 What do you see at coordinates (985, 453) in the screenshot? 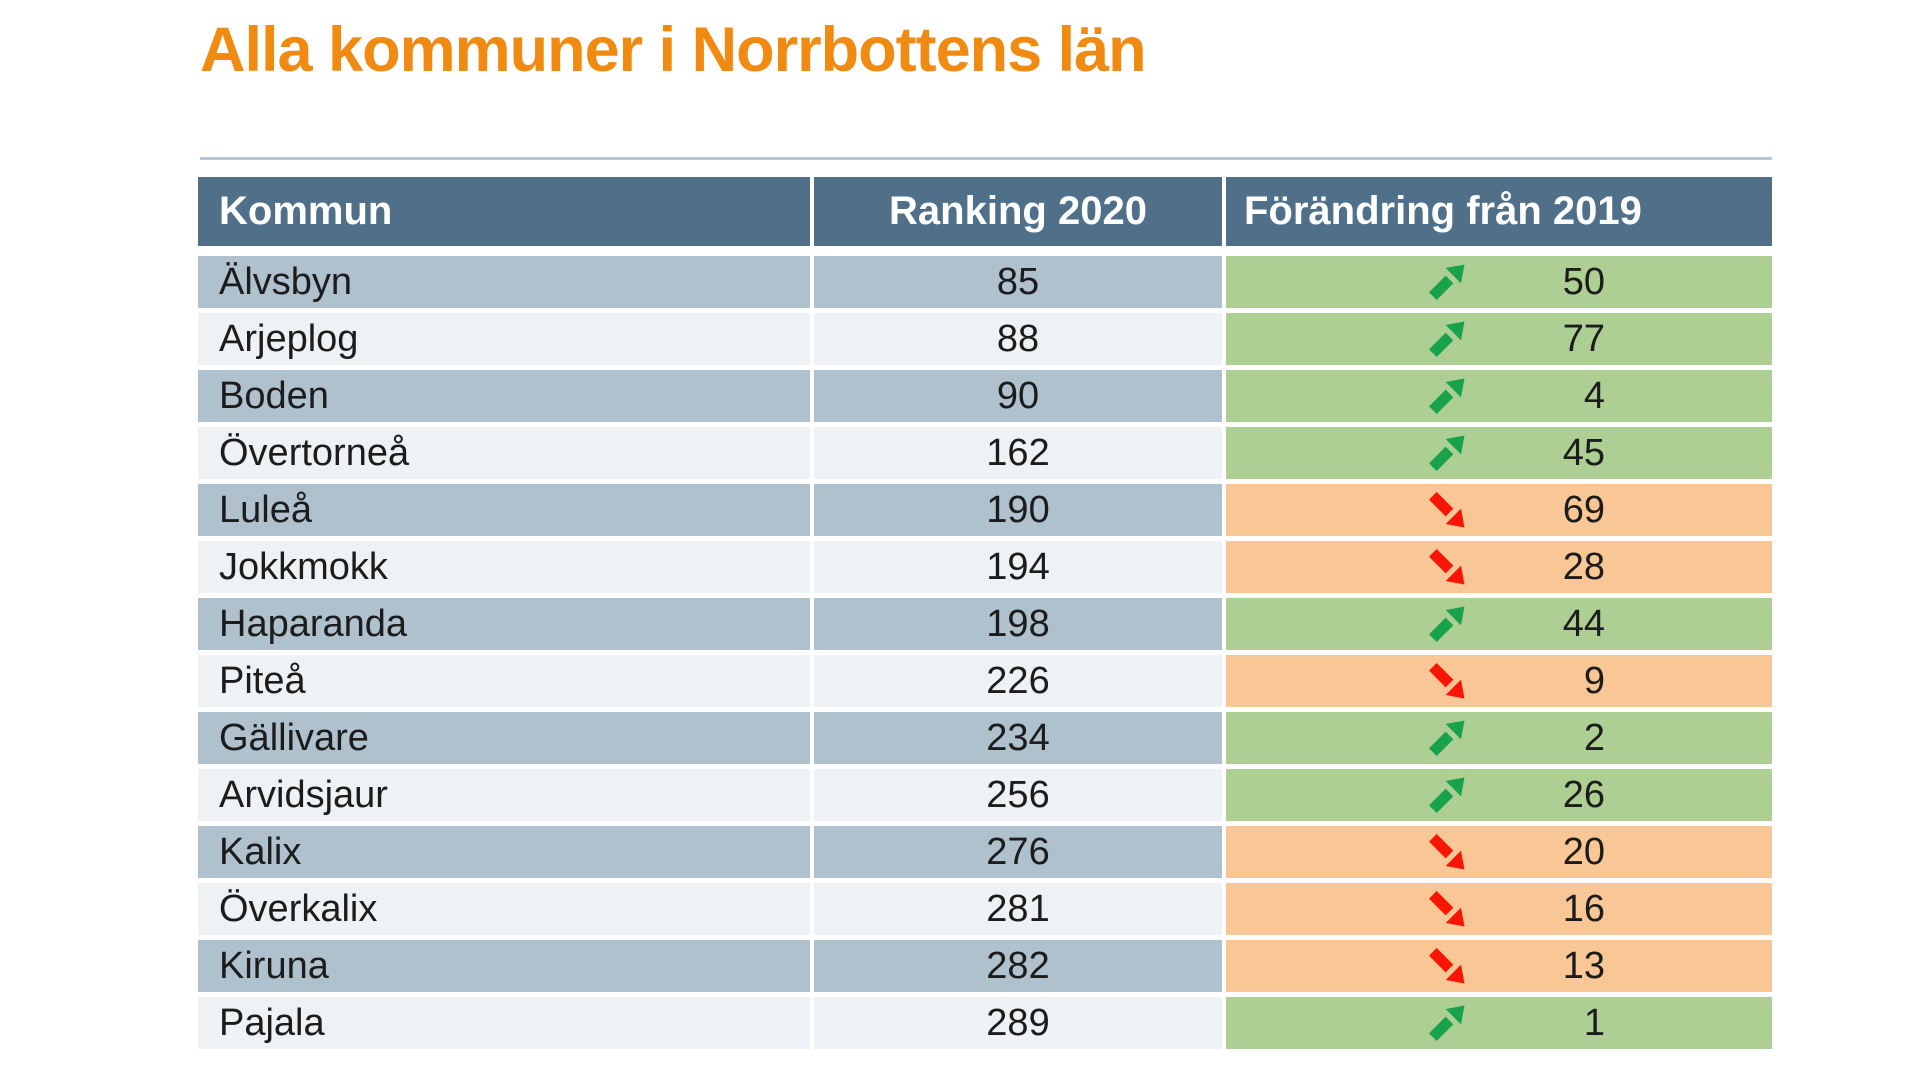
I see `table-row: Övertorneå 162 45` at bounding box center [985, 453].